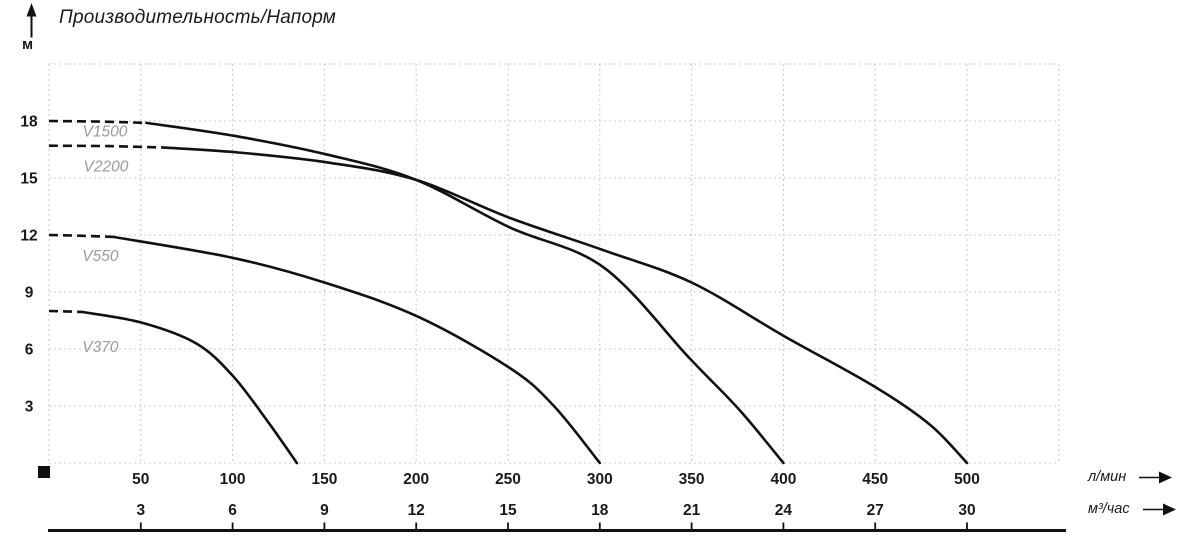  Describe the element at coordinates (29, 293) in the screenshot. I see `y-axis-tick-label: 9` at that location.